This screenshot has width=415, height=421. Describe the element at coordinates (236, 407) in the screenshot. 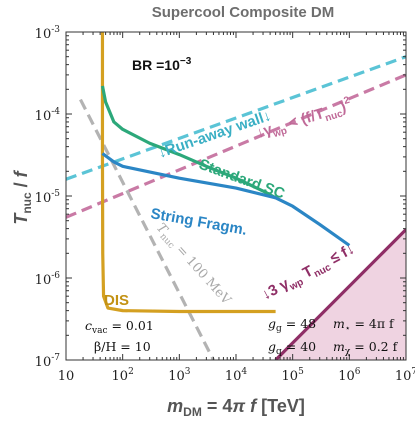

I see `x-axis-label: mDM = 4π f [TeV]` at that location.